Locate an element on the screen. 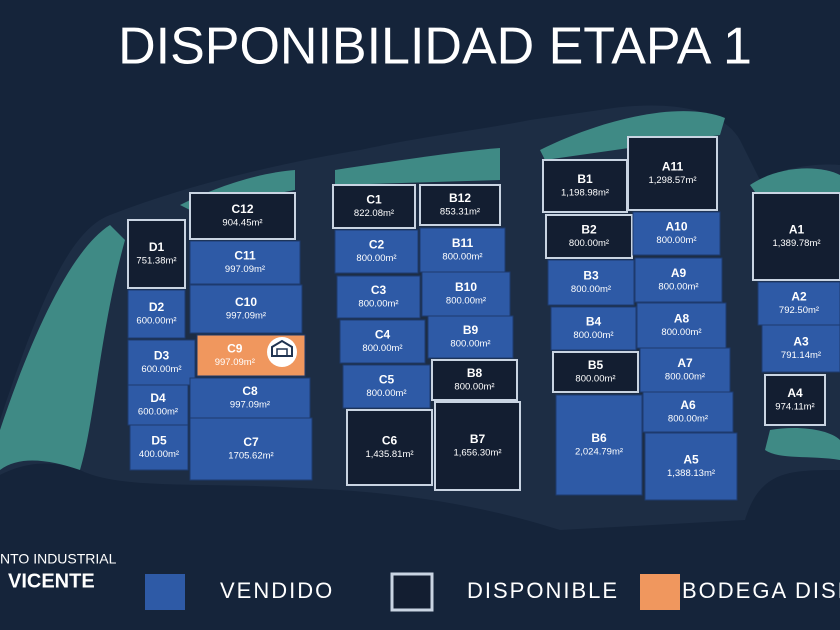 This screenshot has width=840, height=630. lot-label: A2 is located at coordinates (799, 297).